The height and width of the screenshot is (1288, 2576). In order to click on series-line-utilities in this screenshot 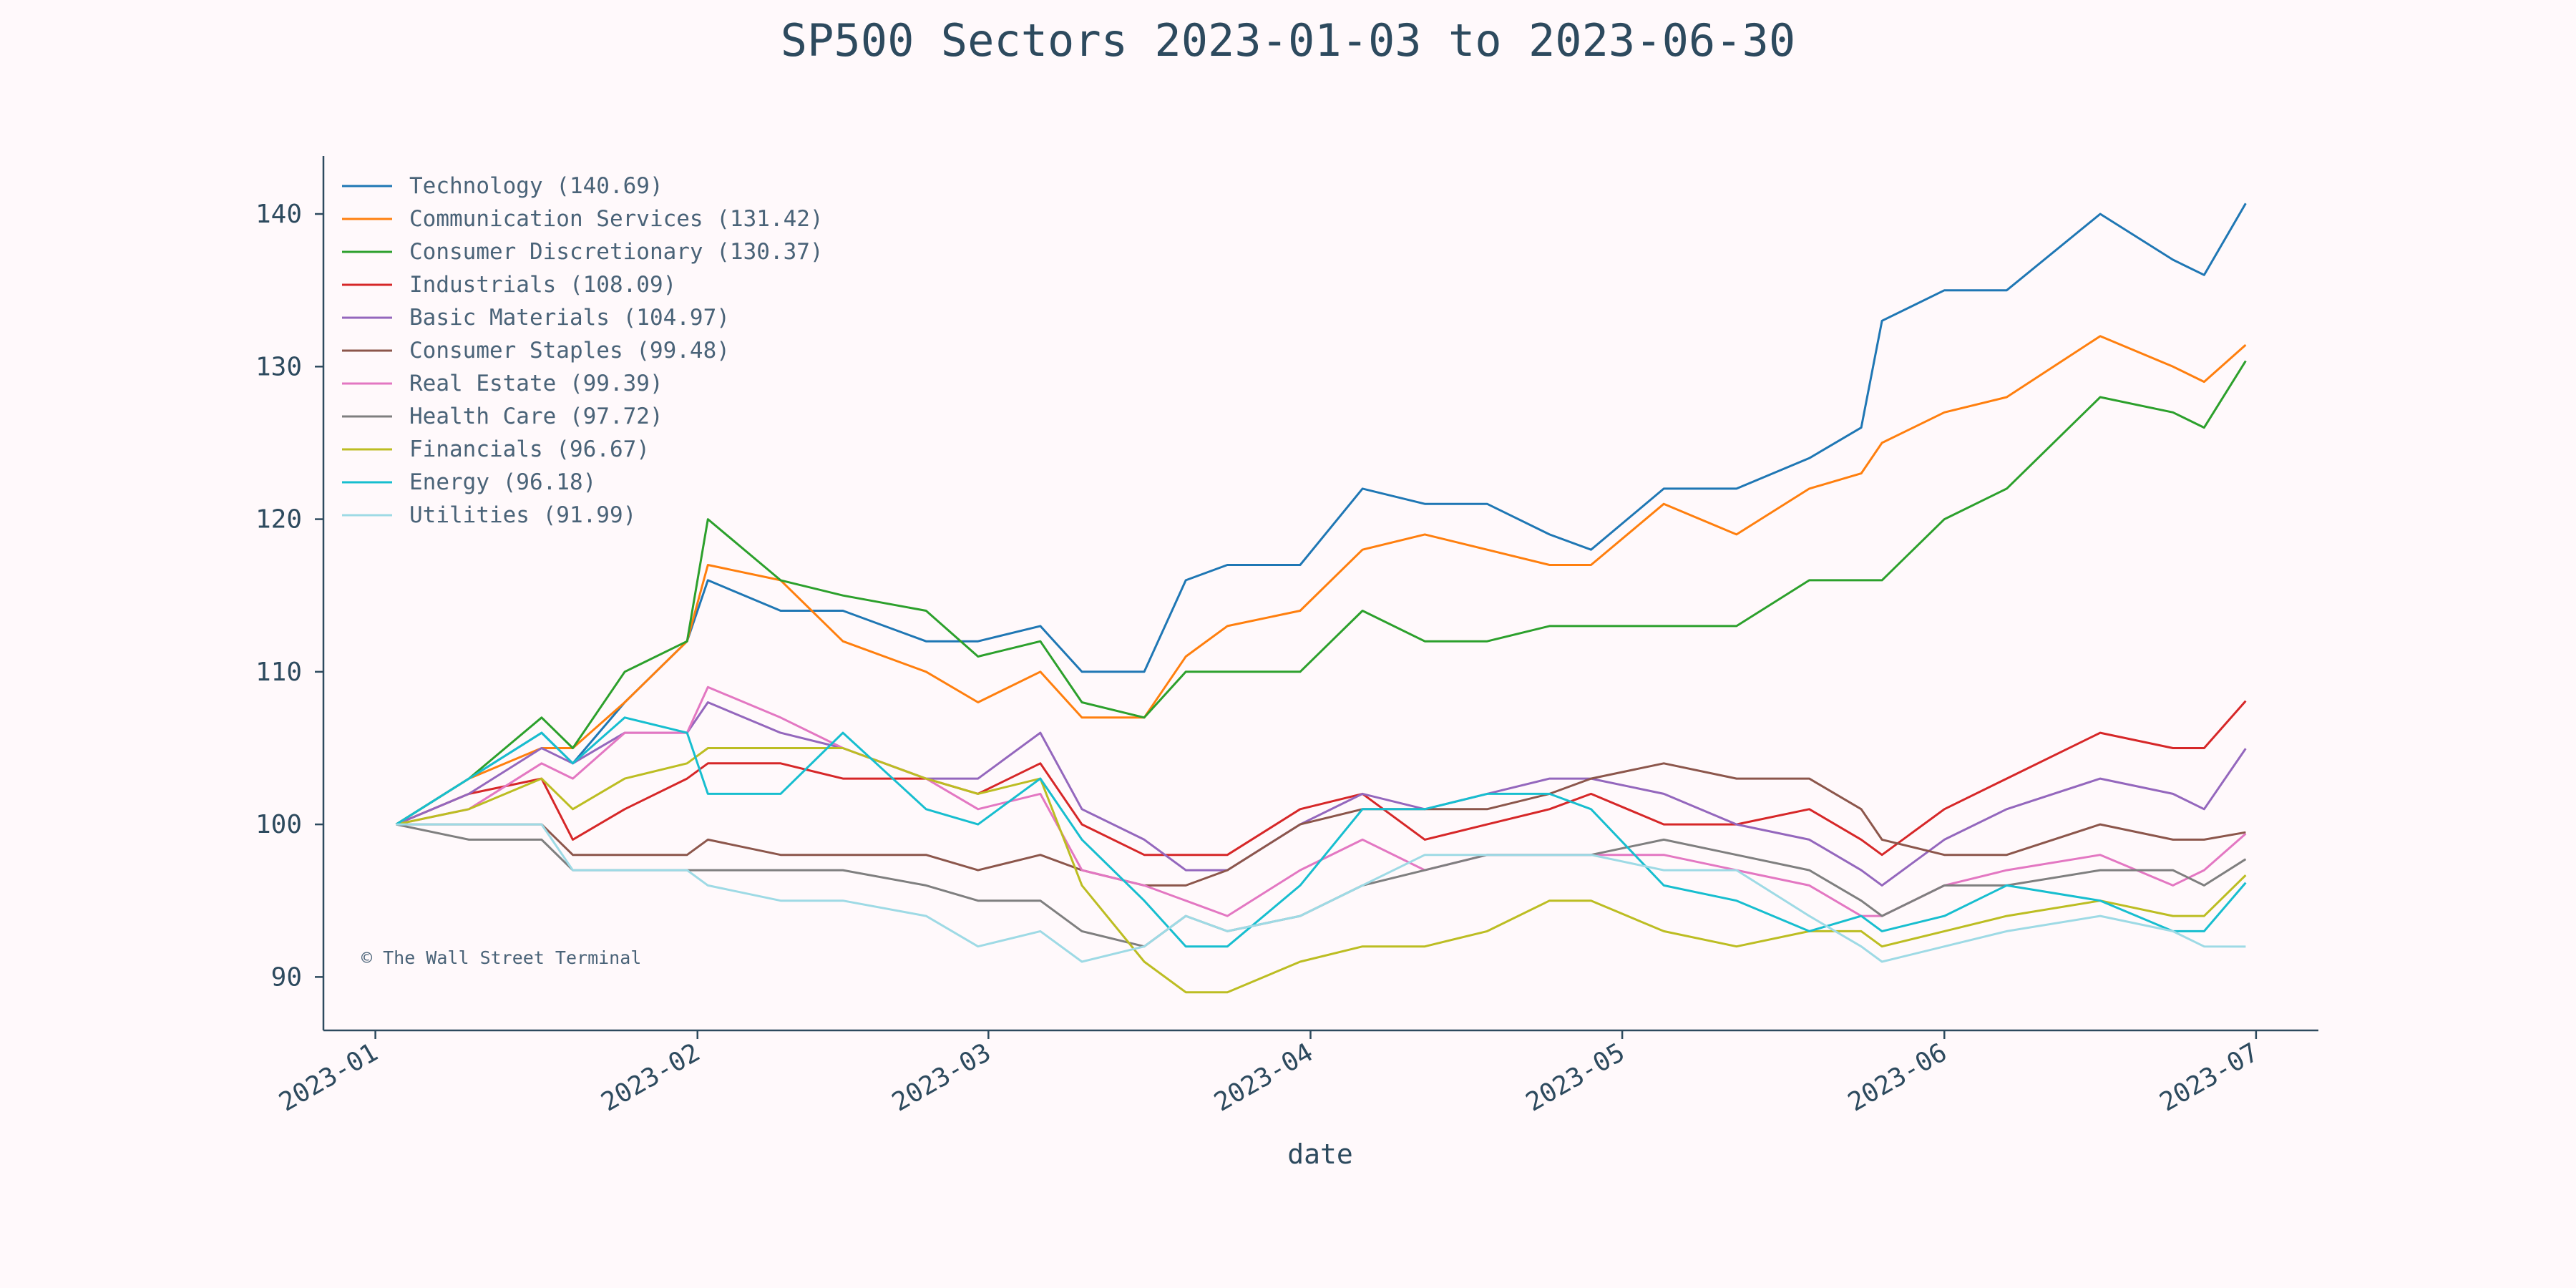, I will do `click(1321, 893)`.